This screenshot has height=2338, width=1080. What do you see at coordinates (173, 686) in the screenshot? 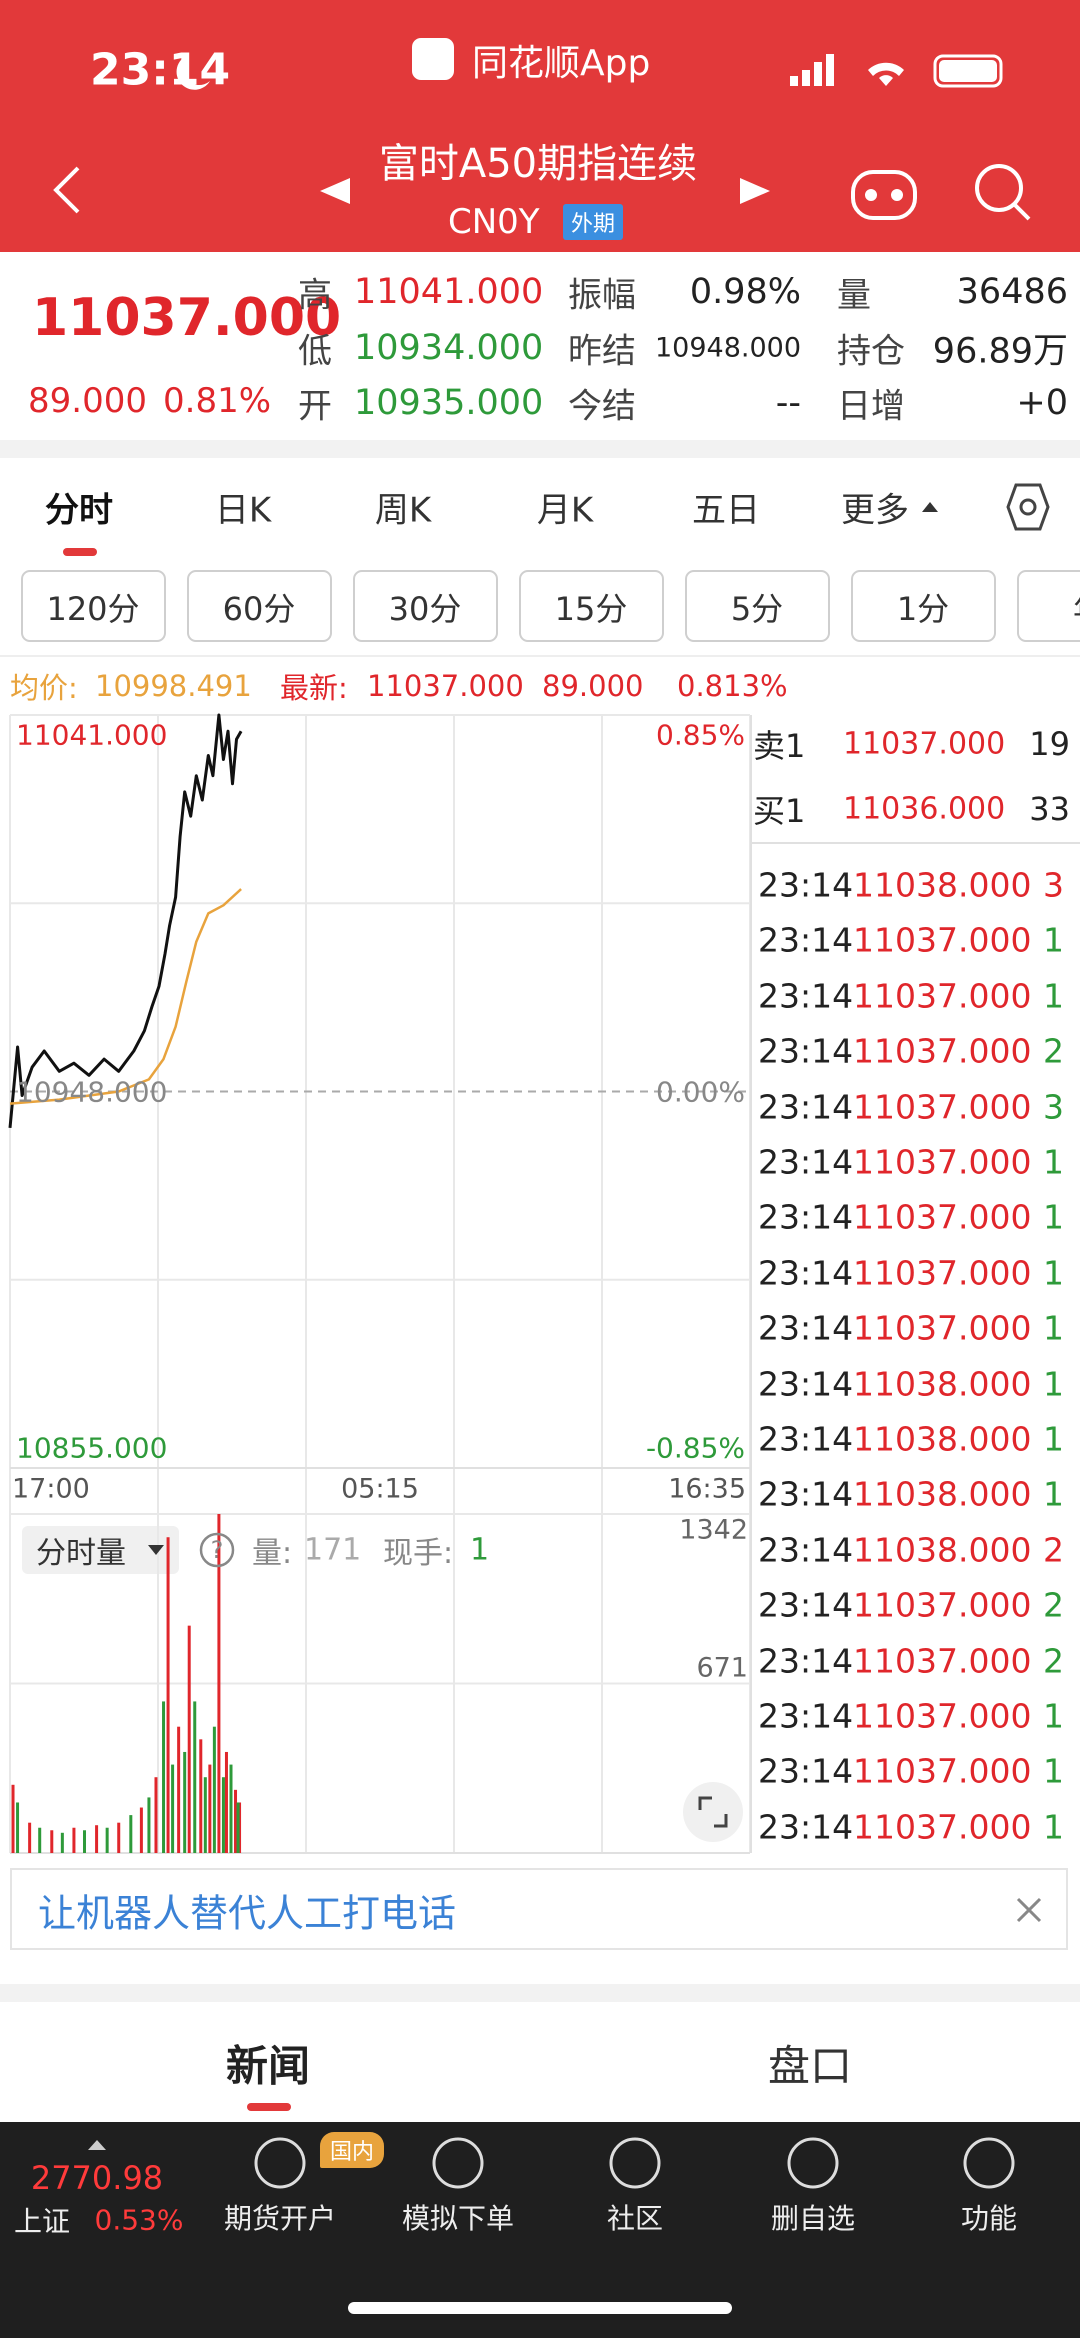
I see `avg-price: 10998.491` at bounding box center [173, 686].